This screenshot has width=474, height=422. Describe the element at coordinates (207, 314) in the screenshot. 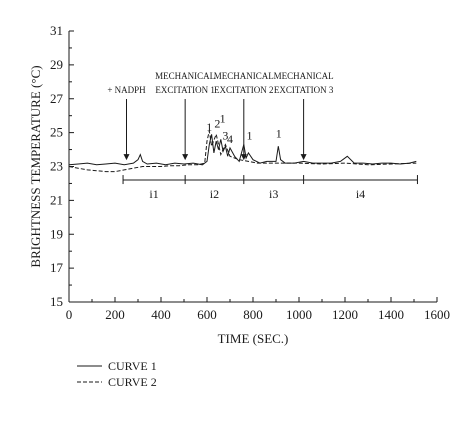

I see `x-tick-label: 600` at that location.